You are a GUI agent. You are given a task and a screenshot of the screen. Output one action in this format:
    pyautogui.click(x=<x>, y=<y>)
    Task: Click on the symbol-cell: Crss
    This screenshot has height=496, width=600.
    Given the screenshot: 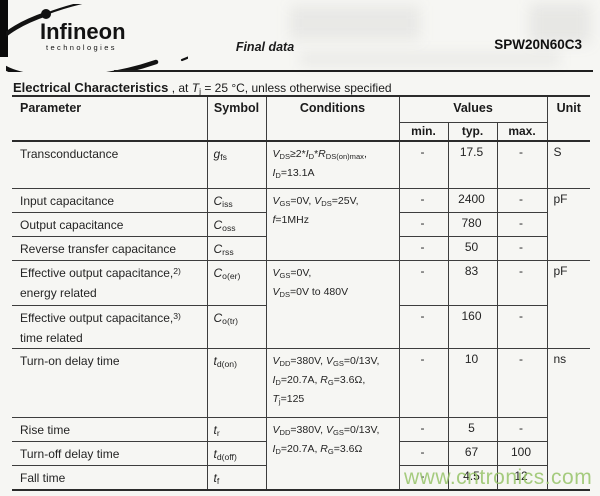 What is the action you would take?
    pyautogui.click(x=236, y=248)
    